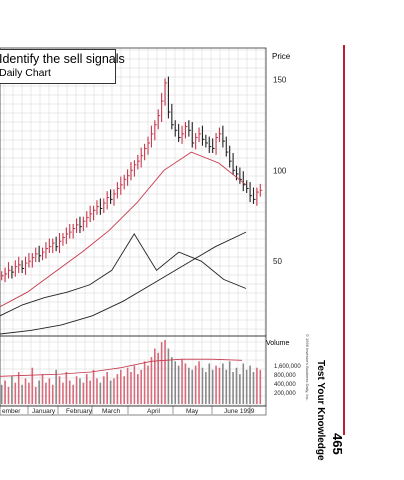 This screenshot has height=480, width=404. Describe the element at coordinates (285, 394) in the screenshot. I see `volume-tick-label: 200,000` at that location.